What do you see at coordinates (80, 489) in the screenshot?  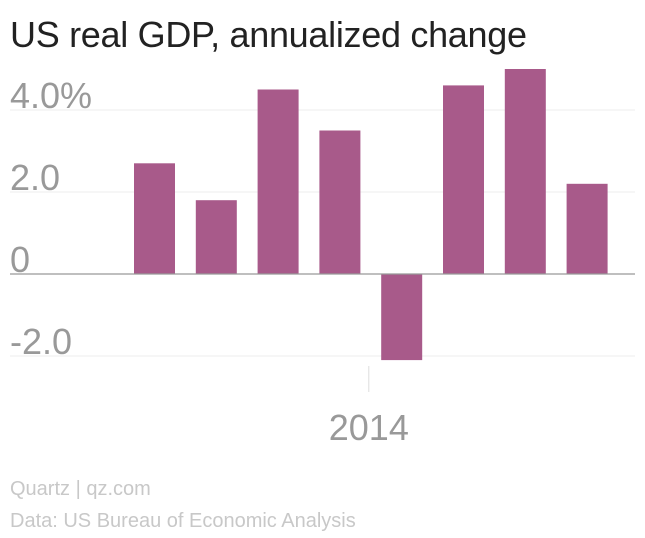 I see `credit-text: Quartz | qz.com` at bounding box center [80, 489].